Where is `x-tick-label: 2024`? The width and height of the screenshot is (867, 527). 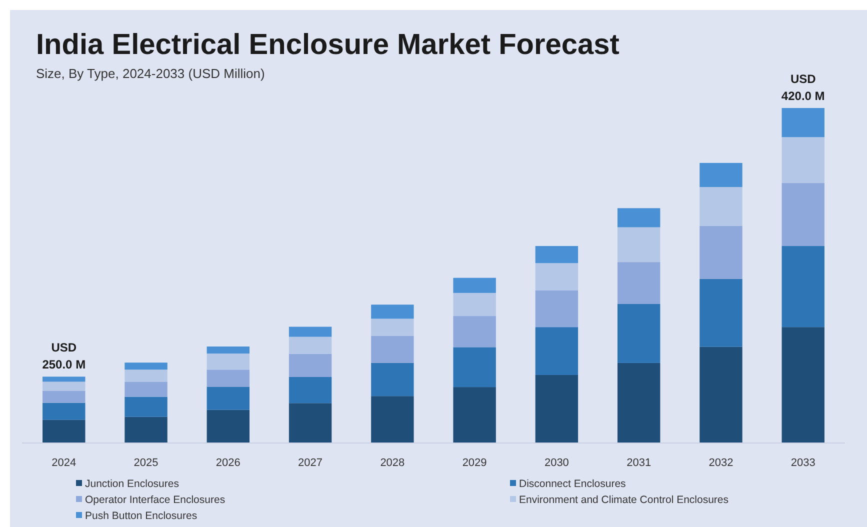
x-tick-label: 2024 is located at coordinates (64, 463).